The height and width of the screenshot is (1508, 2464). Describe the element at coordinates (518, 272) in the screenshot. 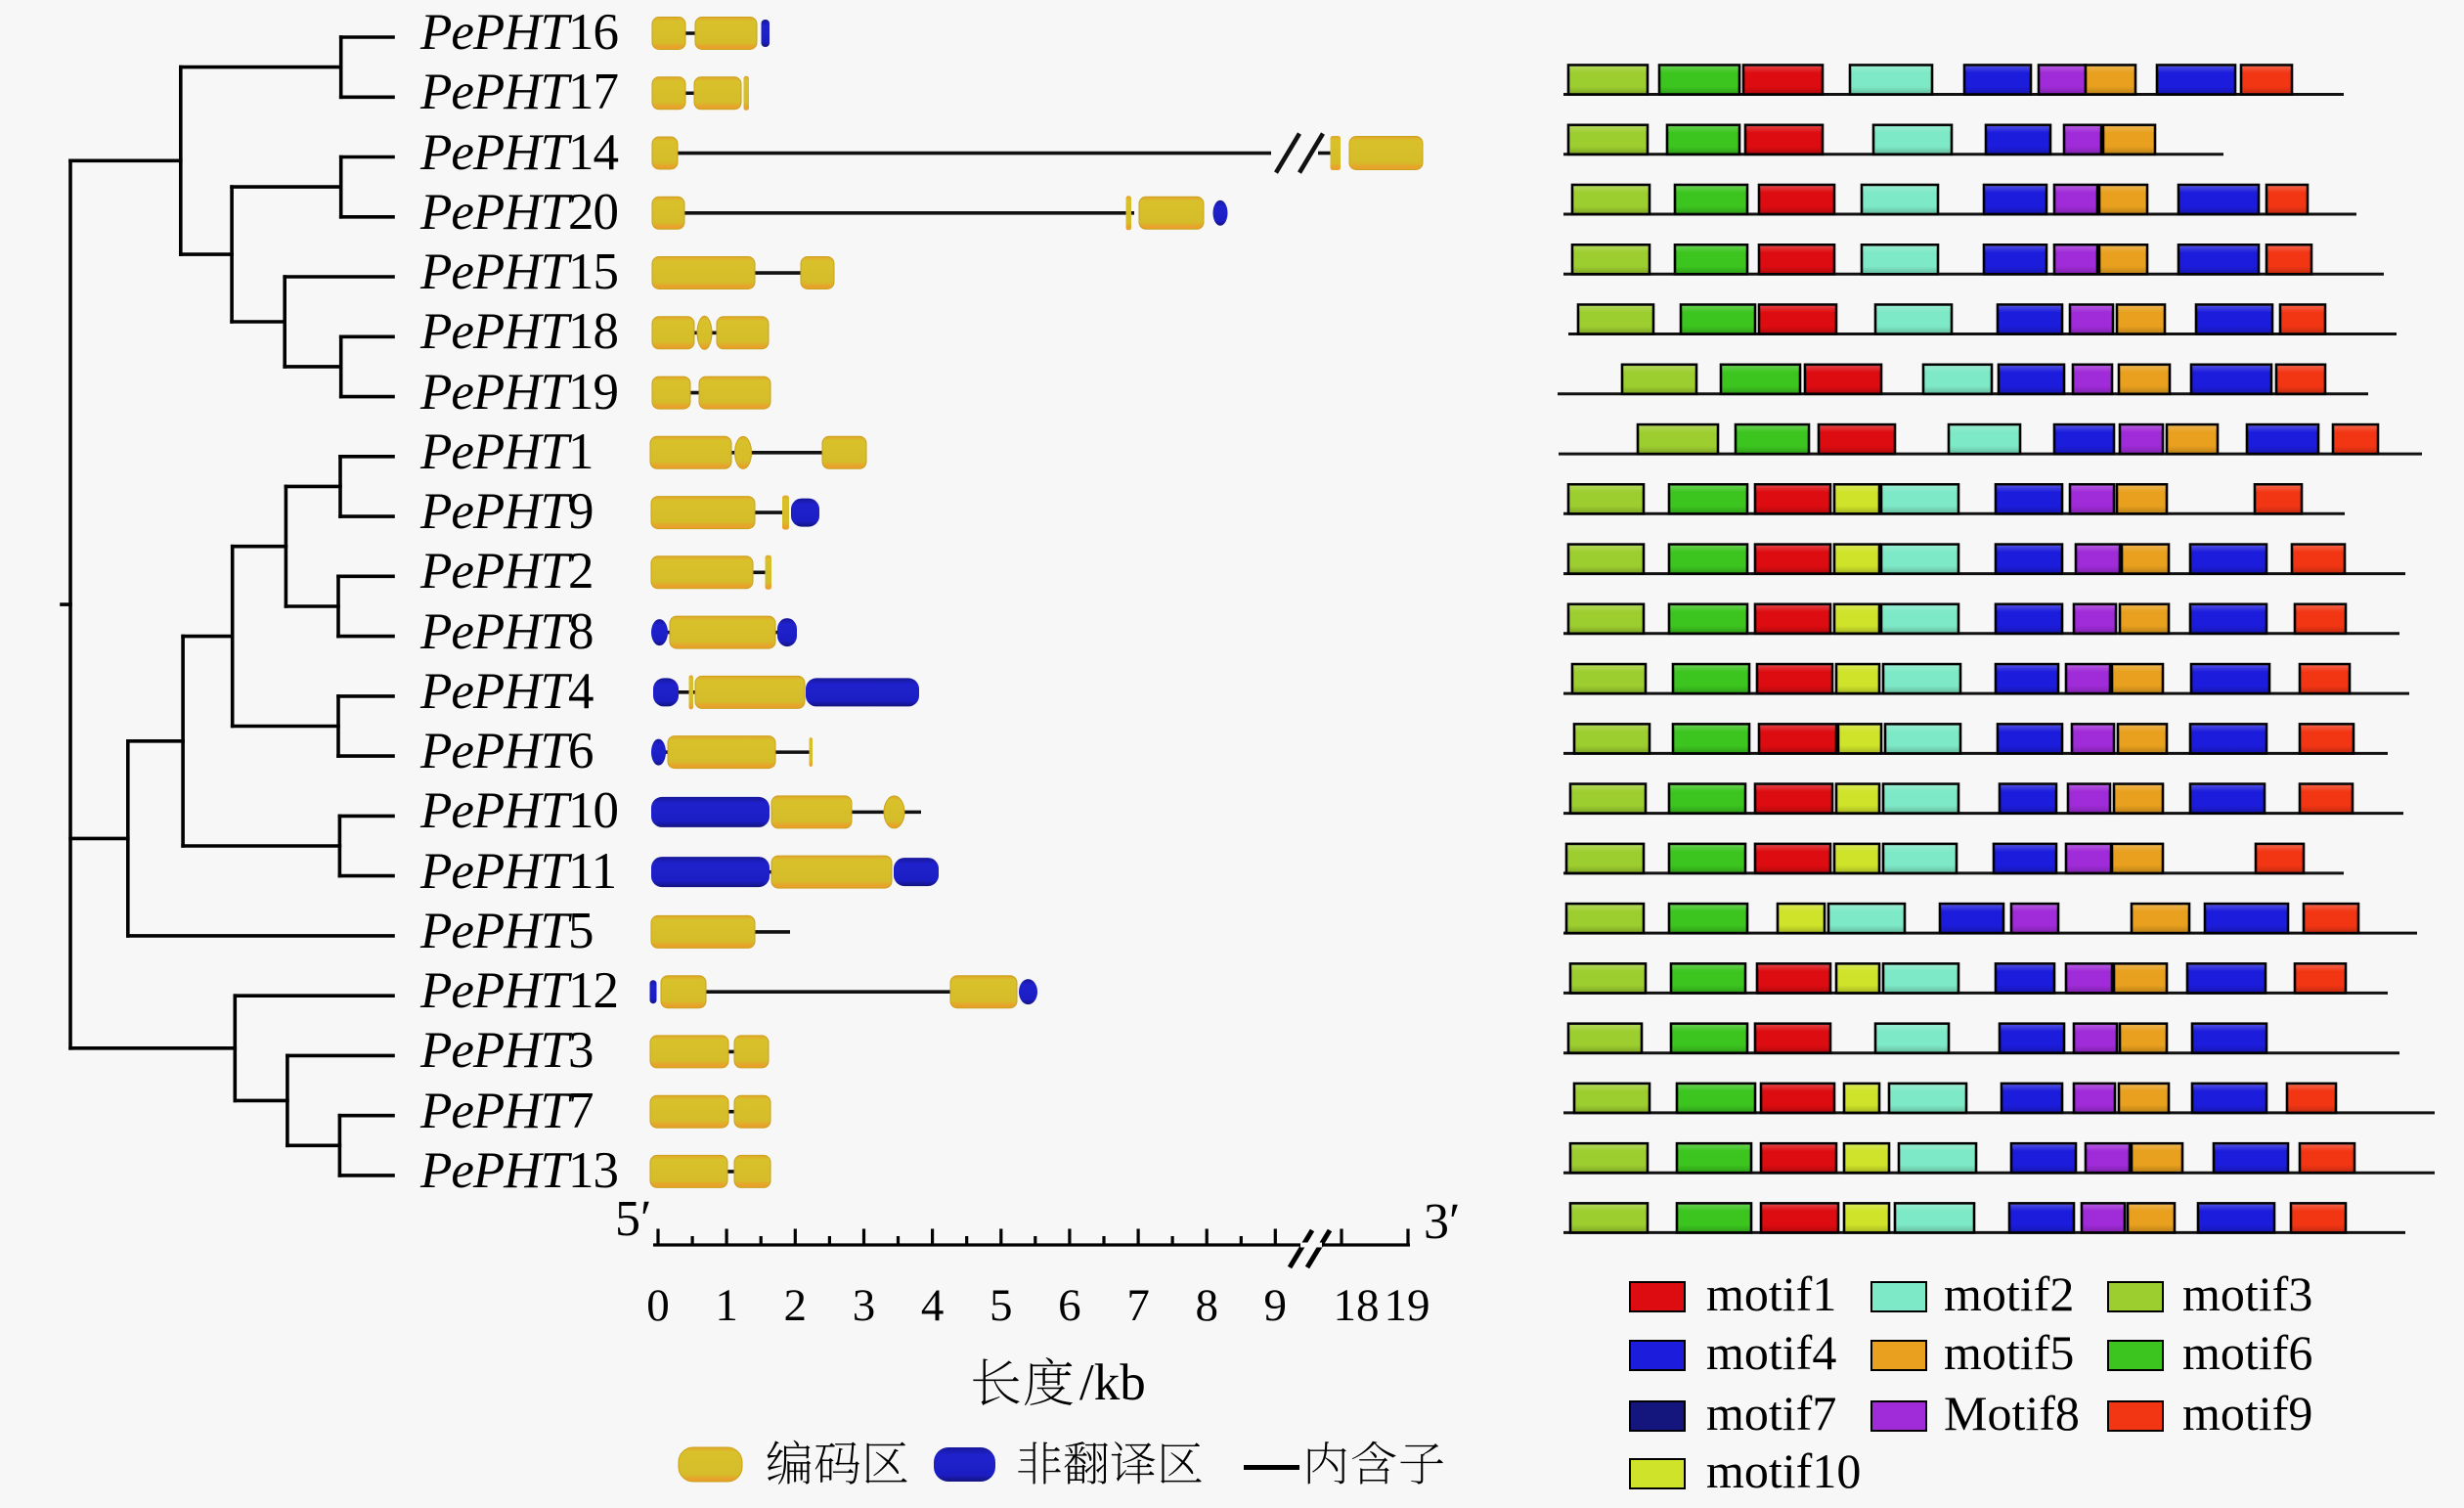

I see `svg-text: PePHT15` at that location.